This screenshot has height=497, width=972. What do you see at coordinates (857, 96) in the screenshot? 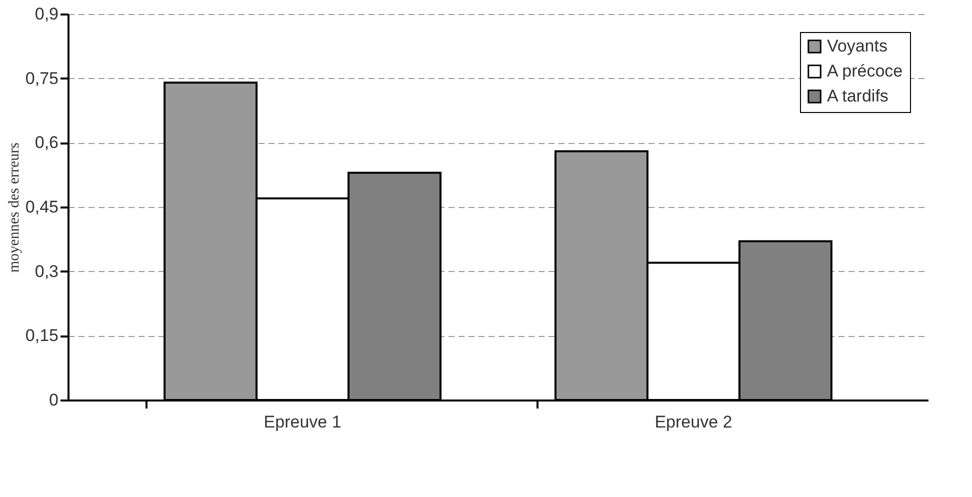
I see `legend-label: A tardifs` at bounding box center [857, 96].